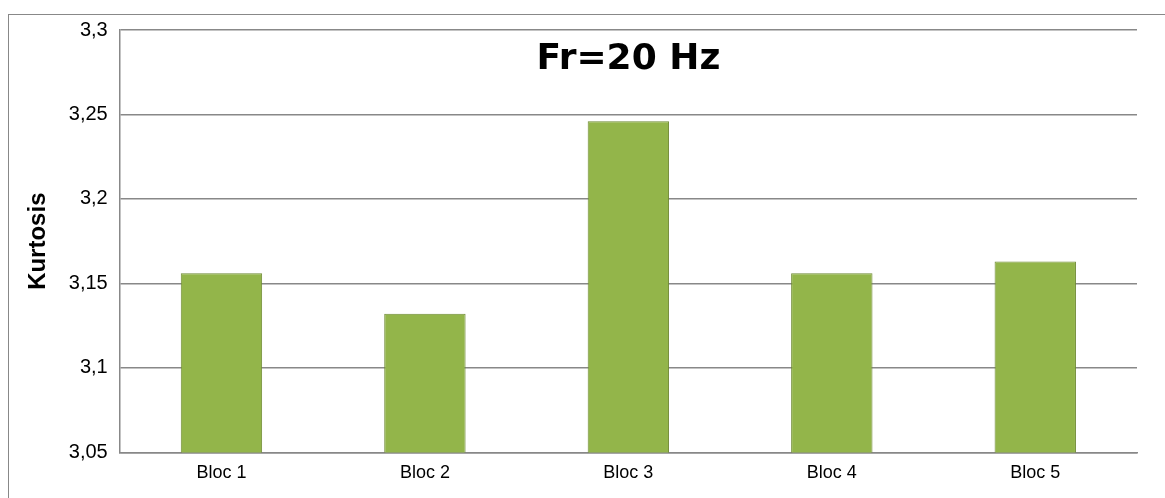  Describe the element at coordinates (88, 450) in the screenshot. I see `y-tick-label: 3,05` at that location.